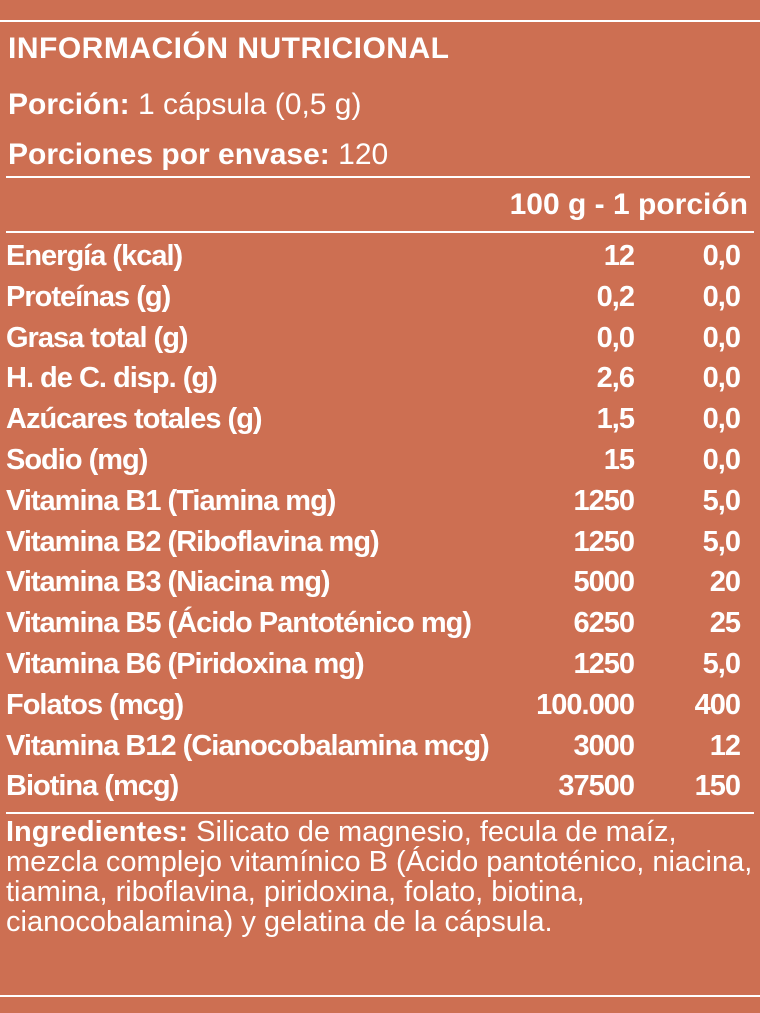 This screenshot has height=1013, width=760. I want to click on portion-label: Porción:, so click(69, 104).